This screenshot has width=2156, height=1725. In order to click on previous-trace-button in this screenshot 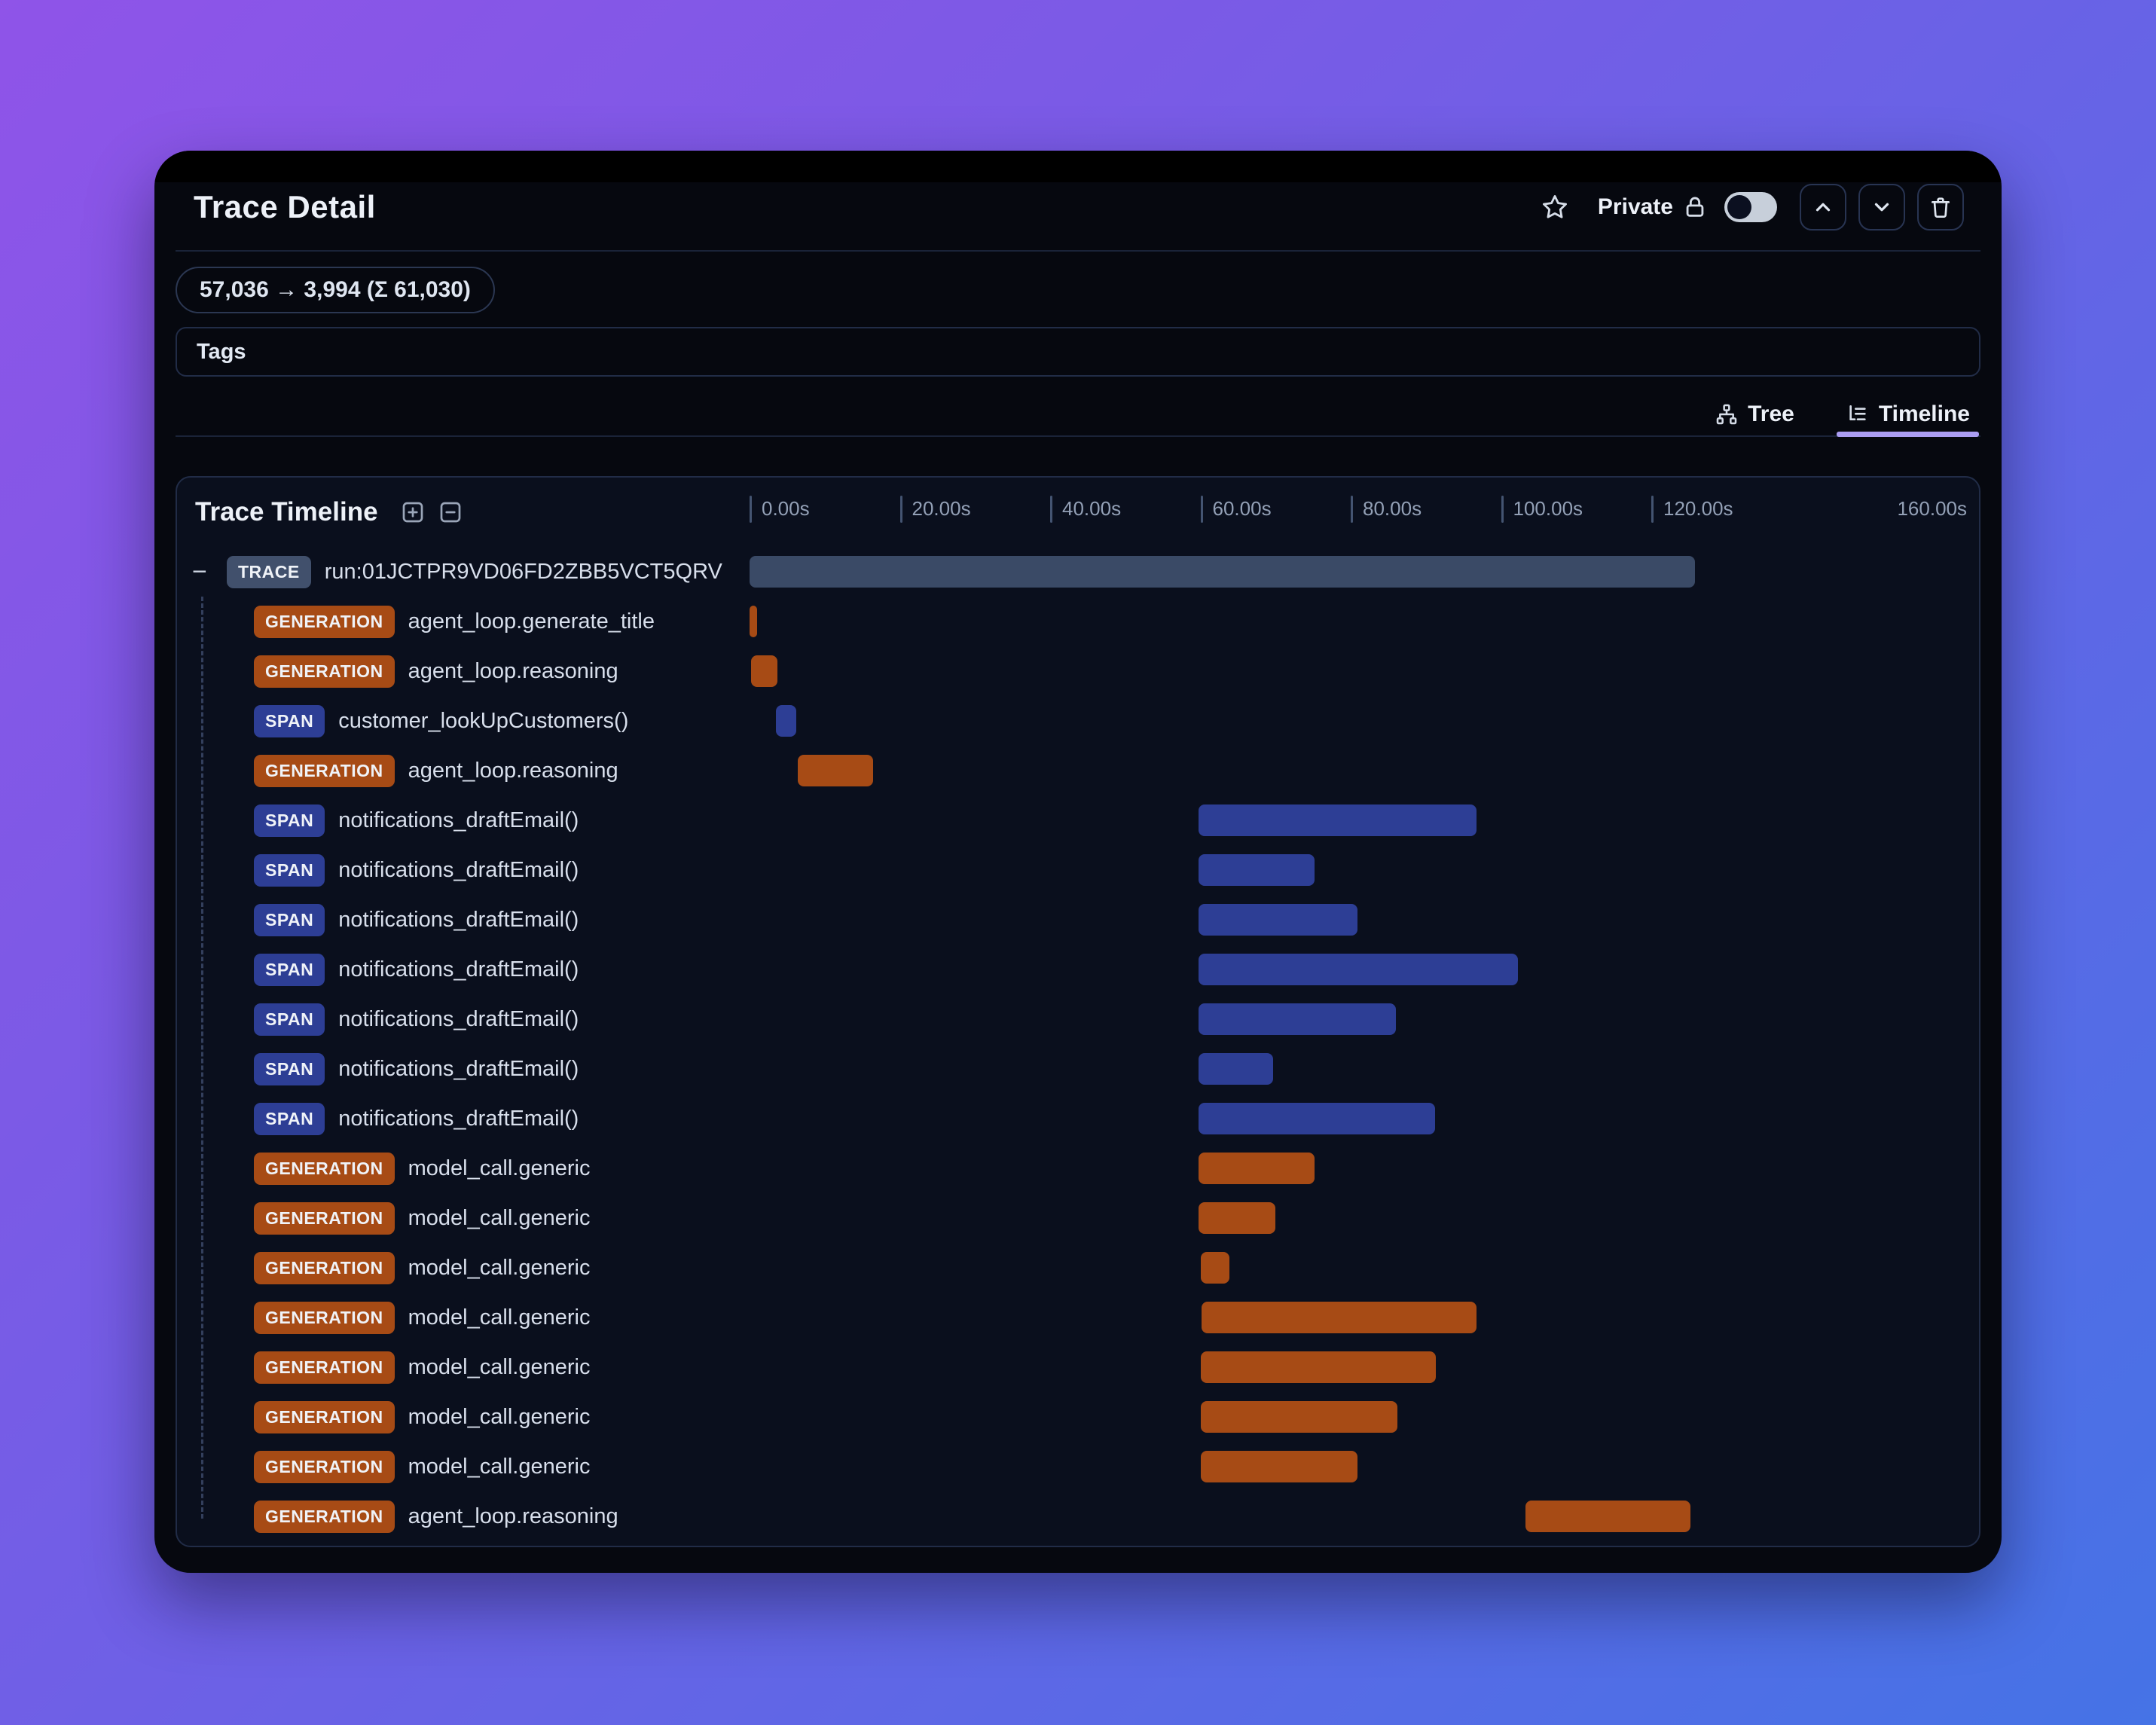, I will do `click(1823, 208)`.